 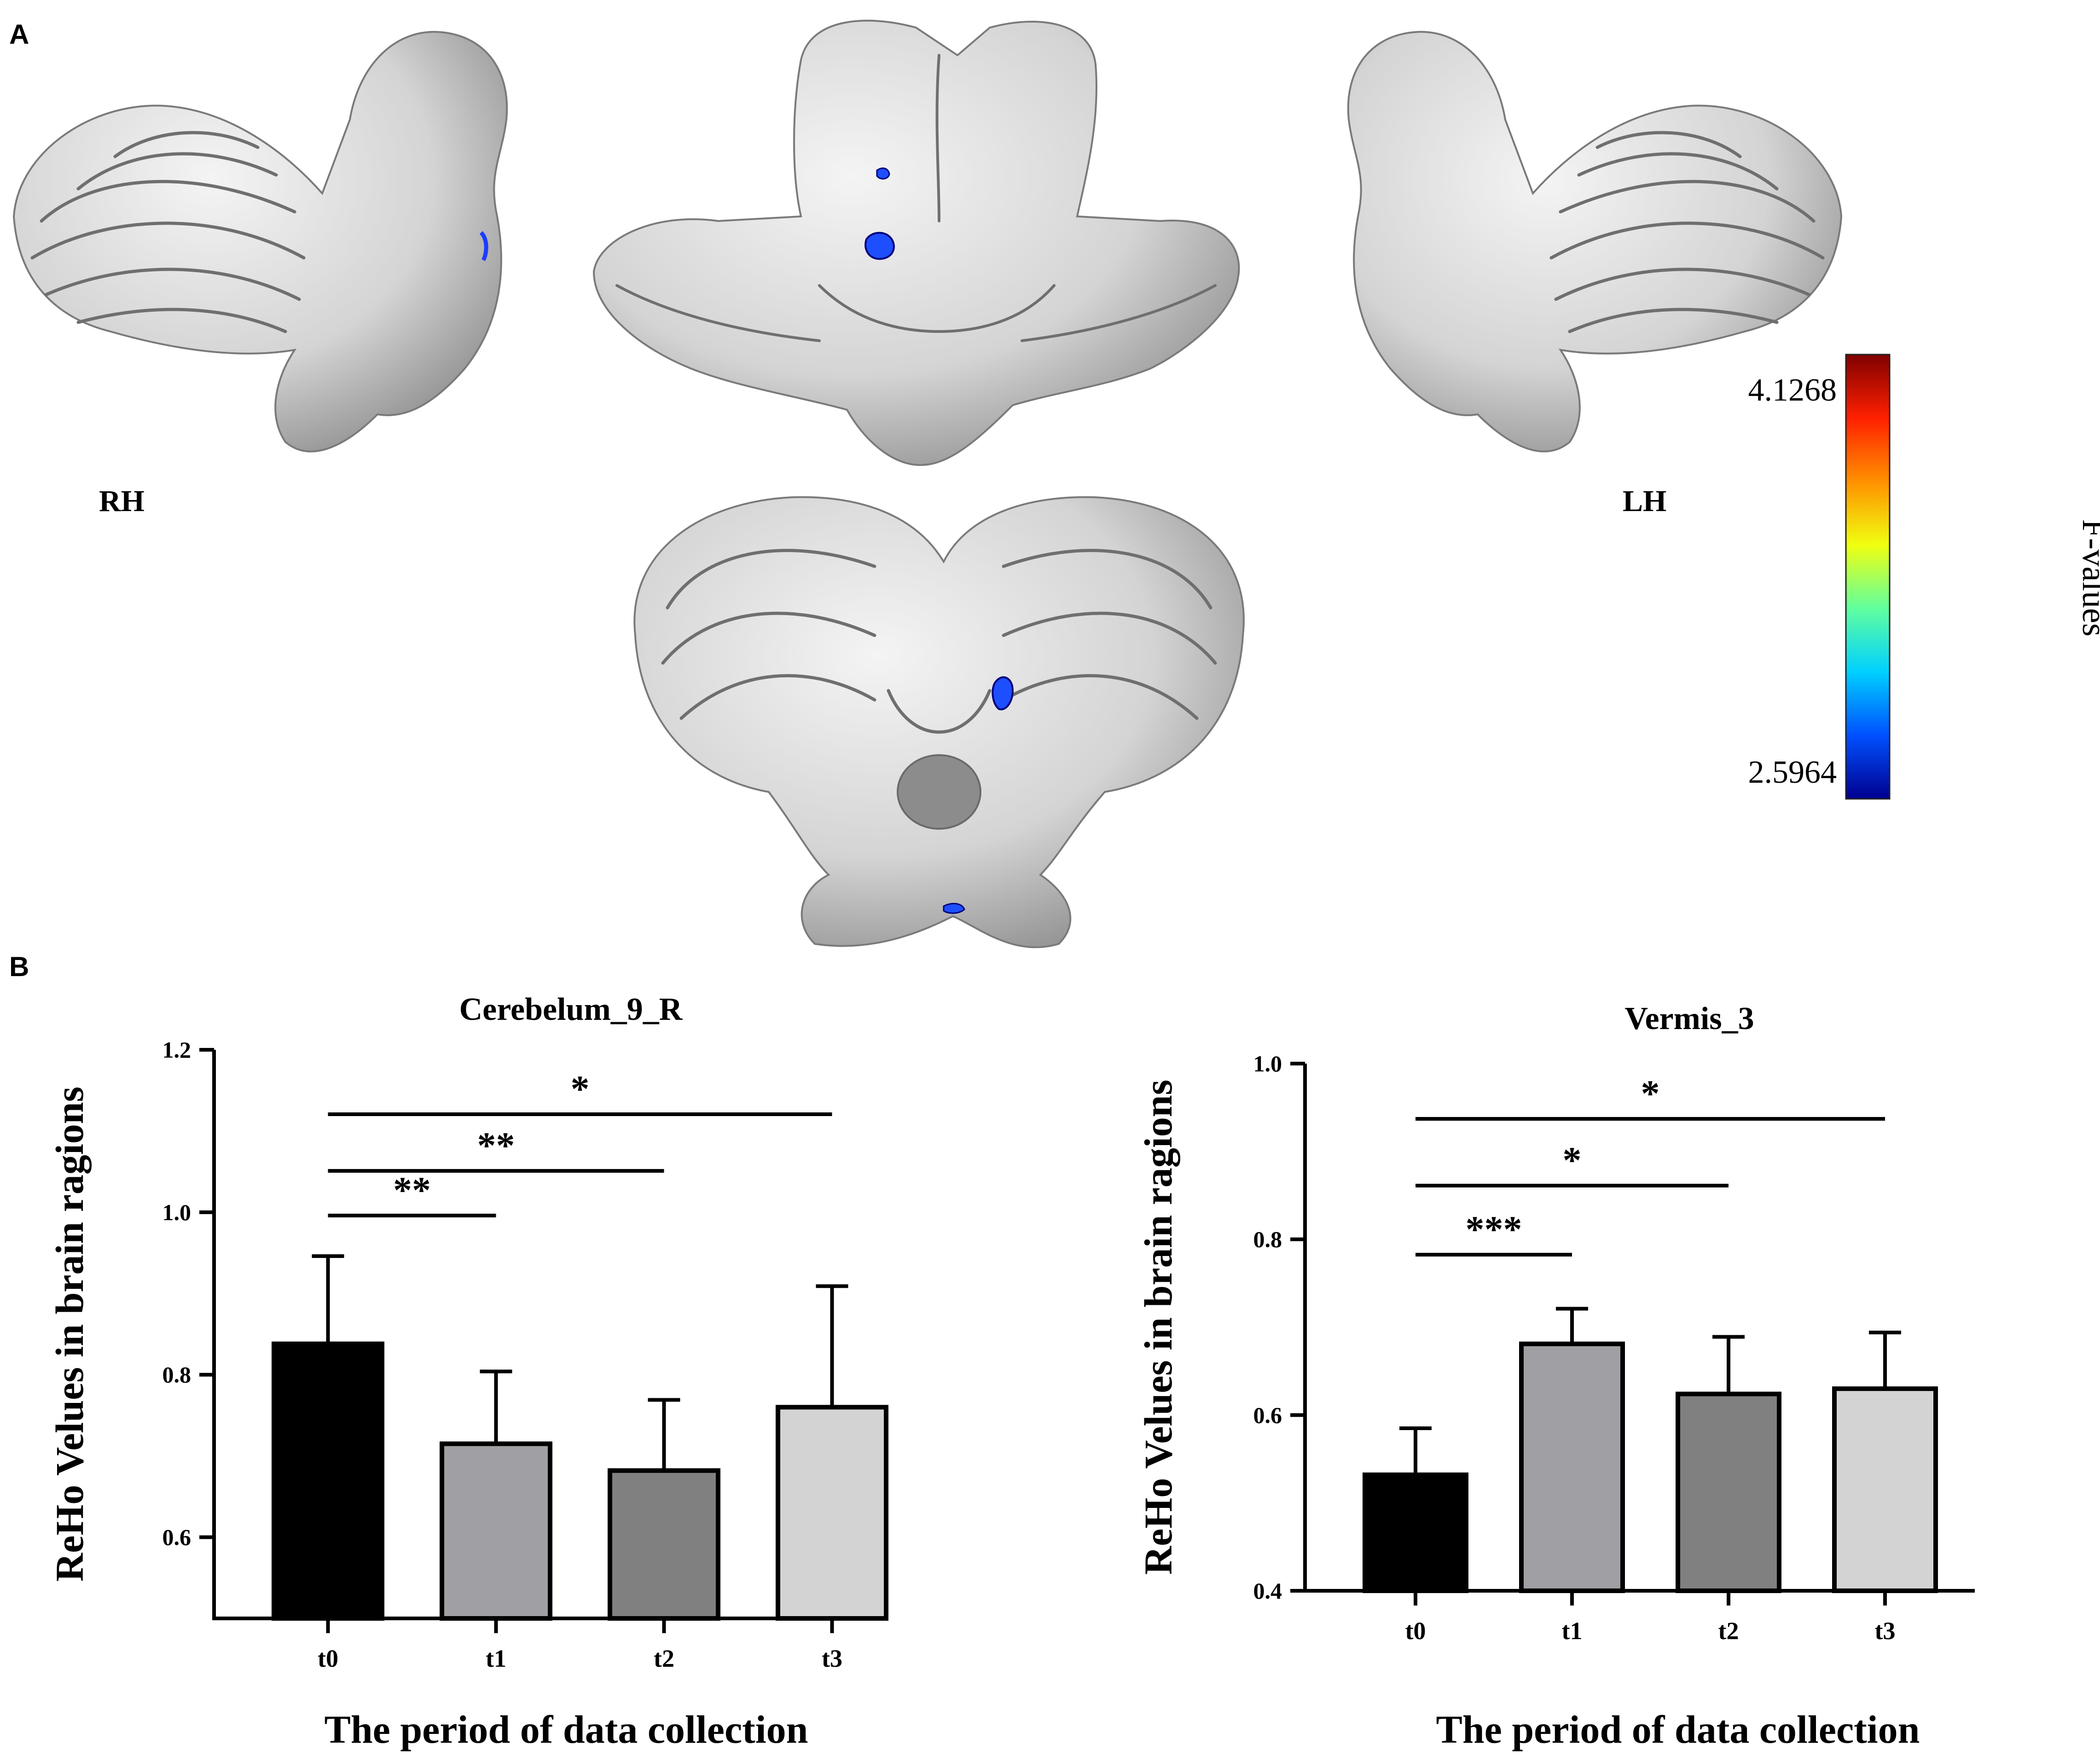 I want to click on view-label-rh: RH, so click(x=122, y=501).